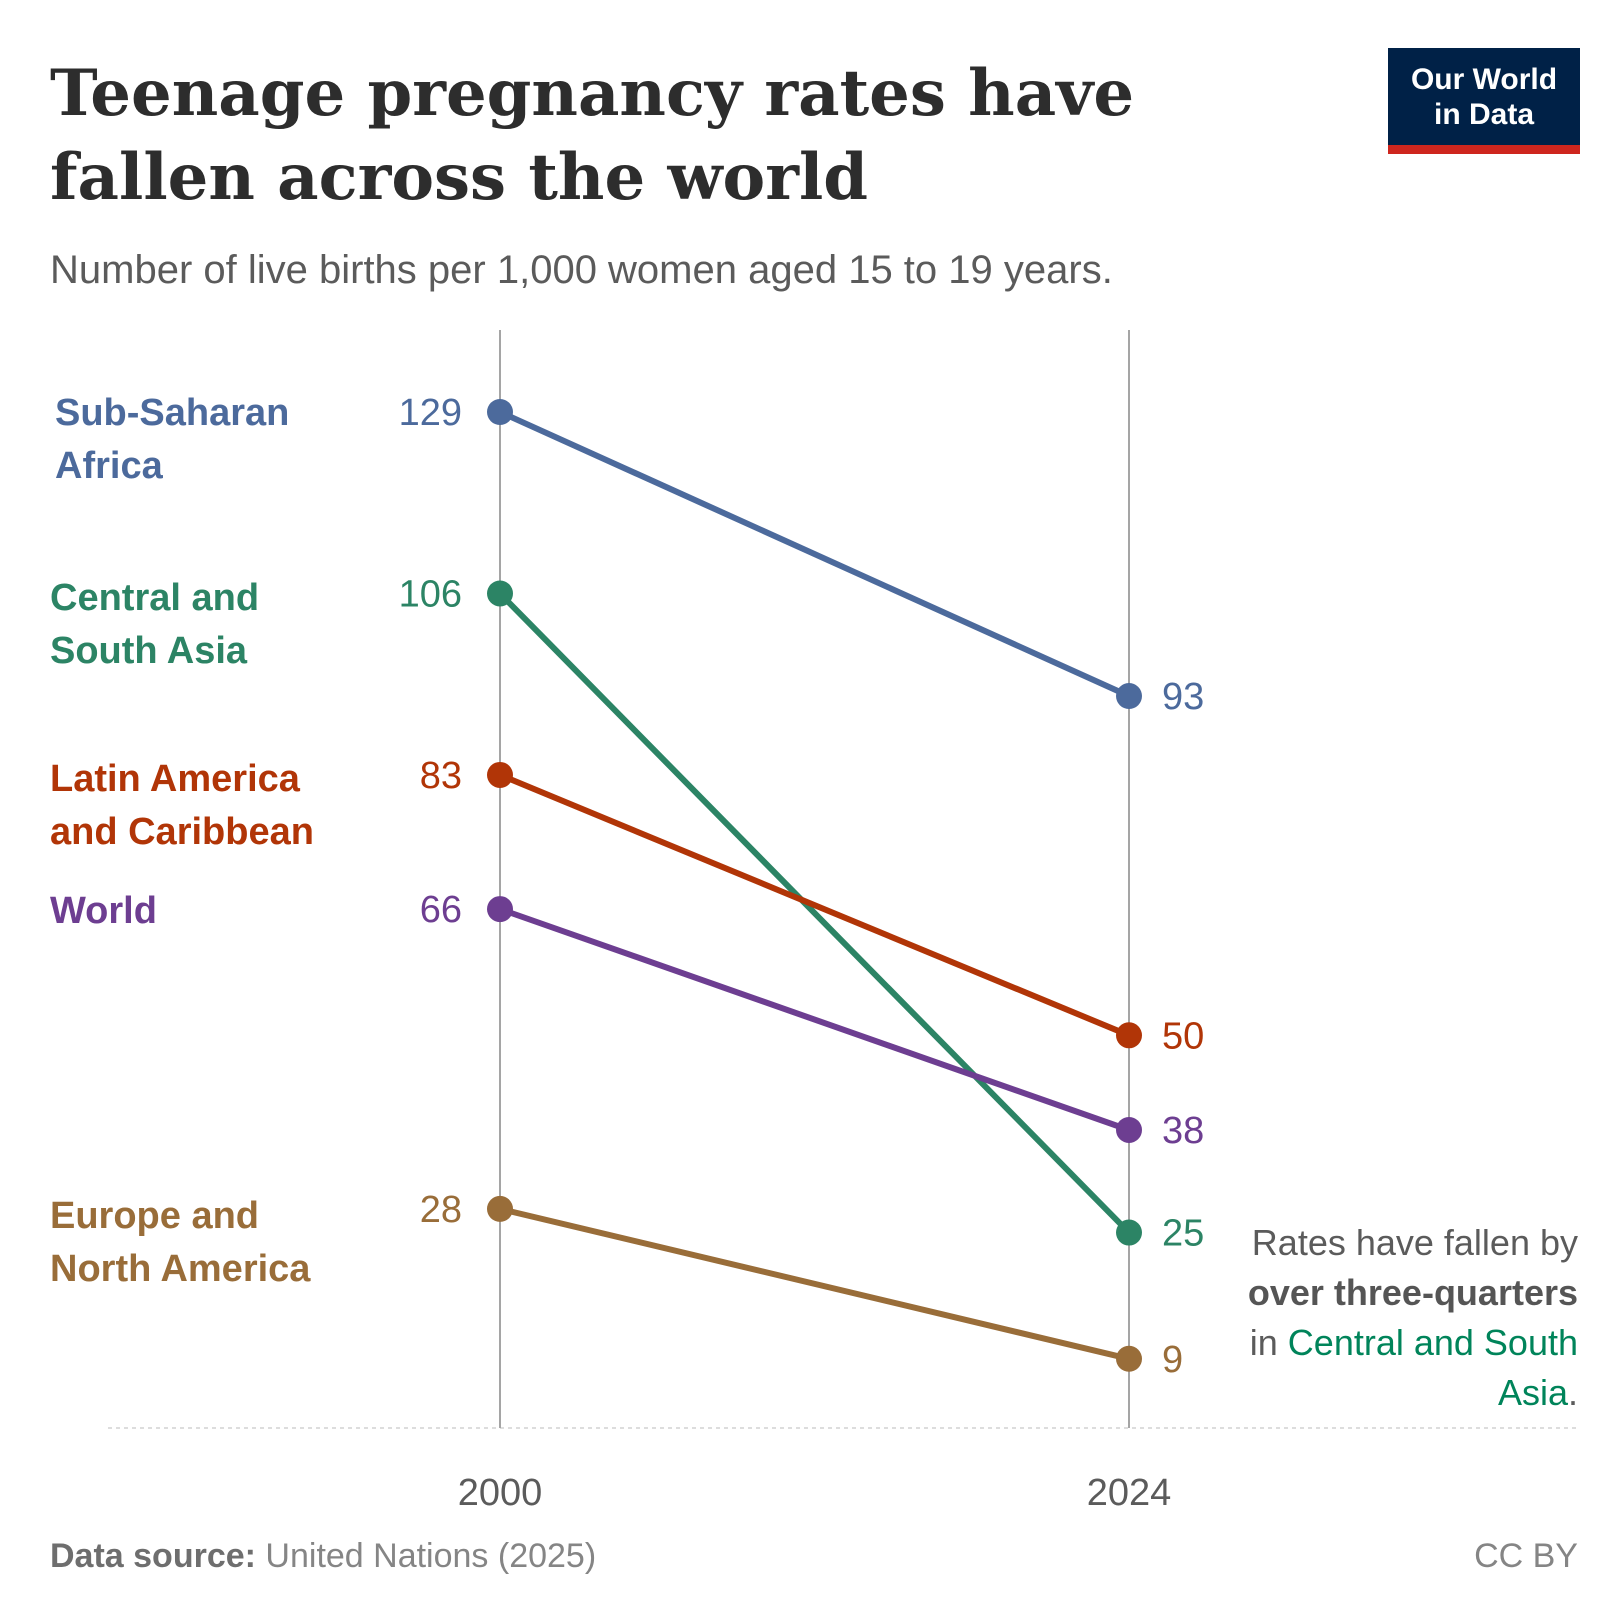 The height and width of the screenshot is (1620, 1620). Describe the element at coordinates (180, 1269) in the screenshot. I see `series-label: North America` at that location.